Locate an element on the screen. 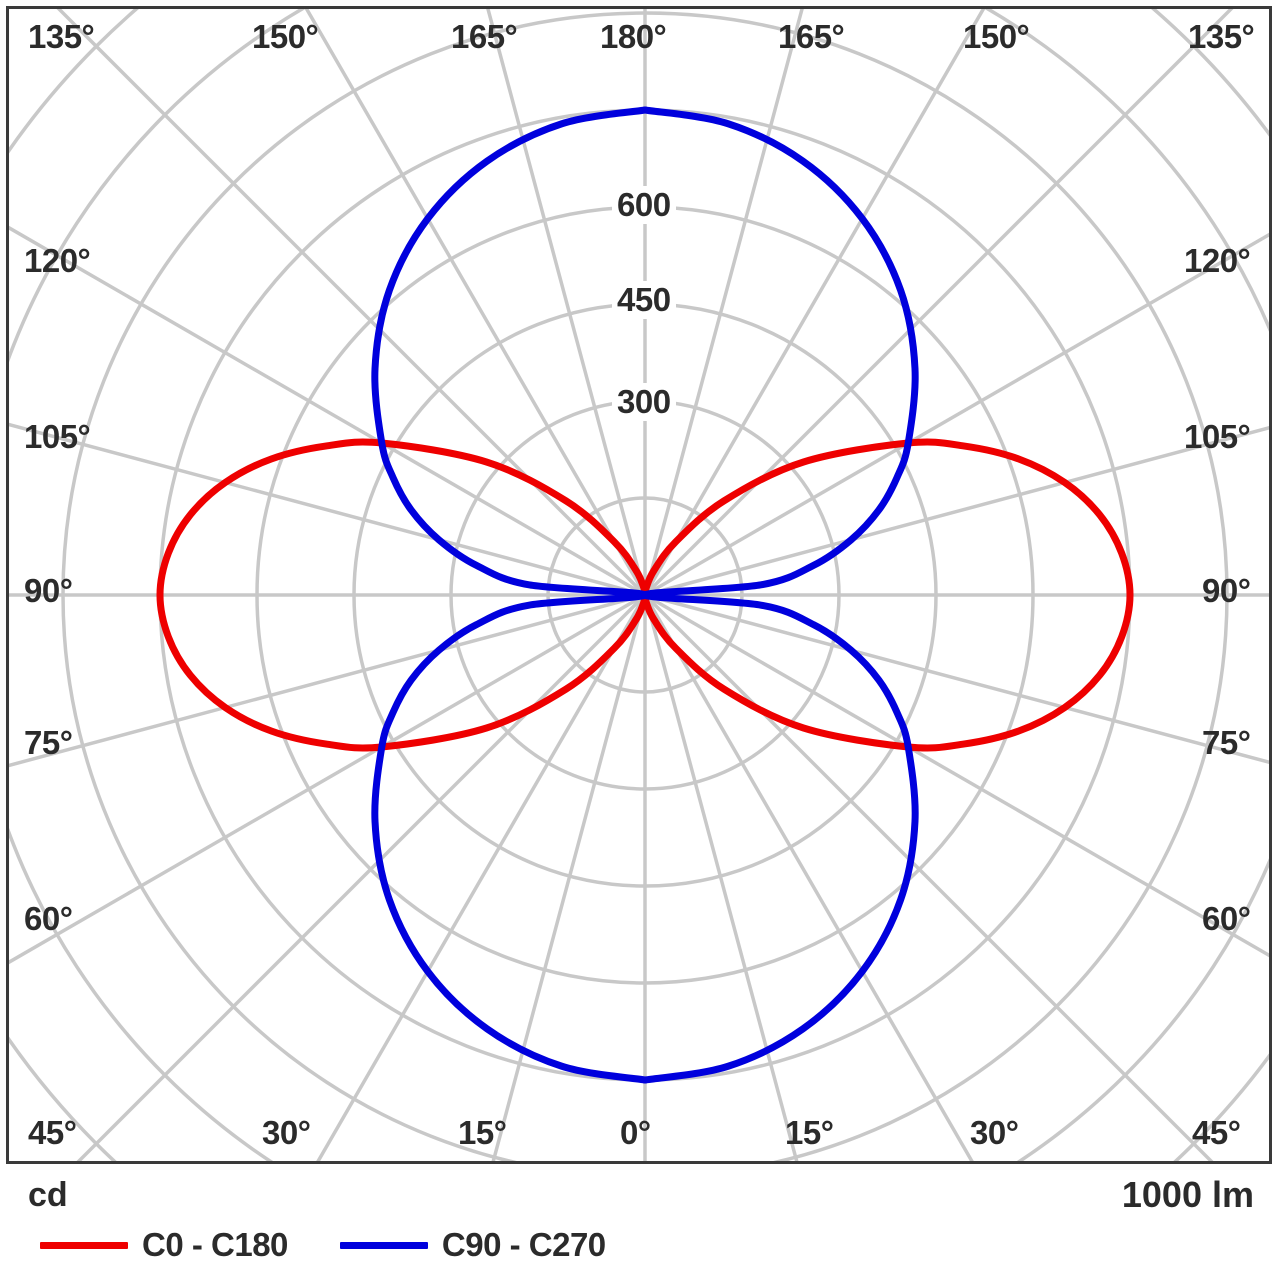 The image size is (1280, 1280). angle-label-left-3: 75° is located at coordinates (48, 742).